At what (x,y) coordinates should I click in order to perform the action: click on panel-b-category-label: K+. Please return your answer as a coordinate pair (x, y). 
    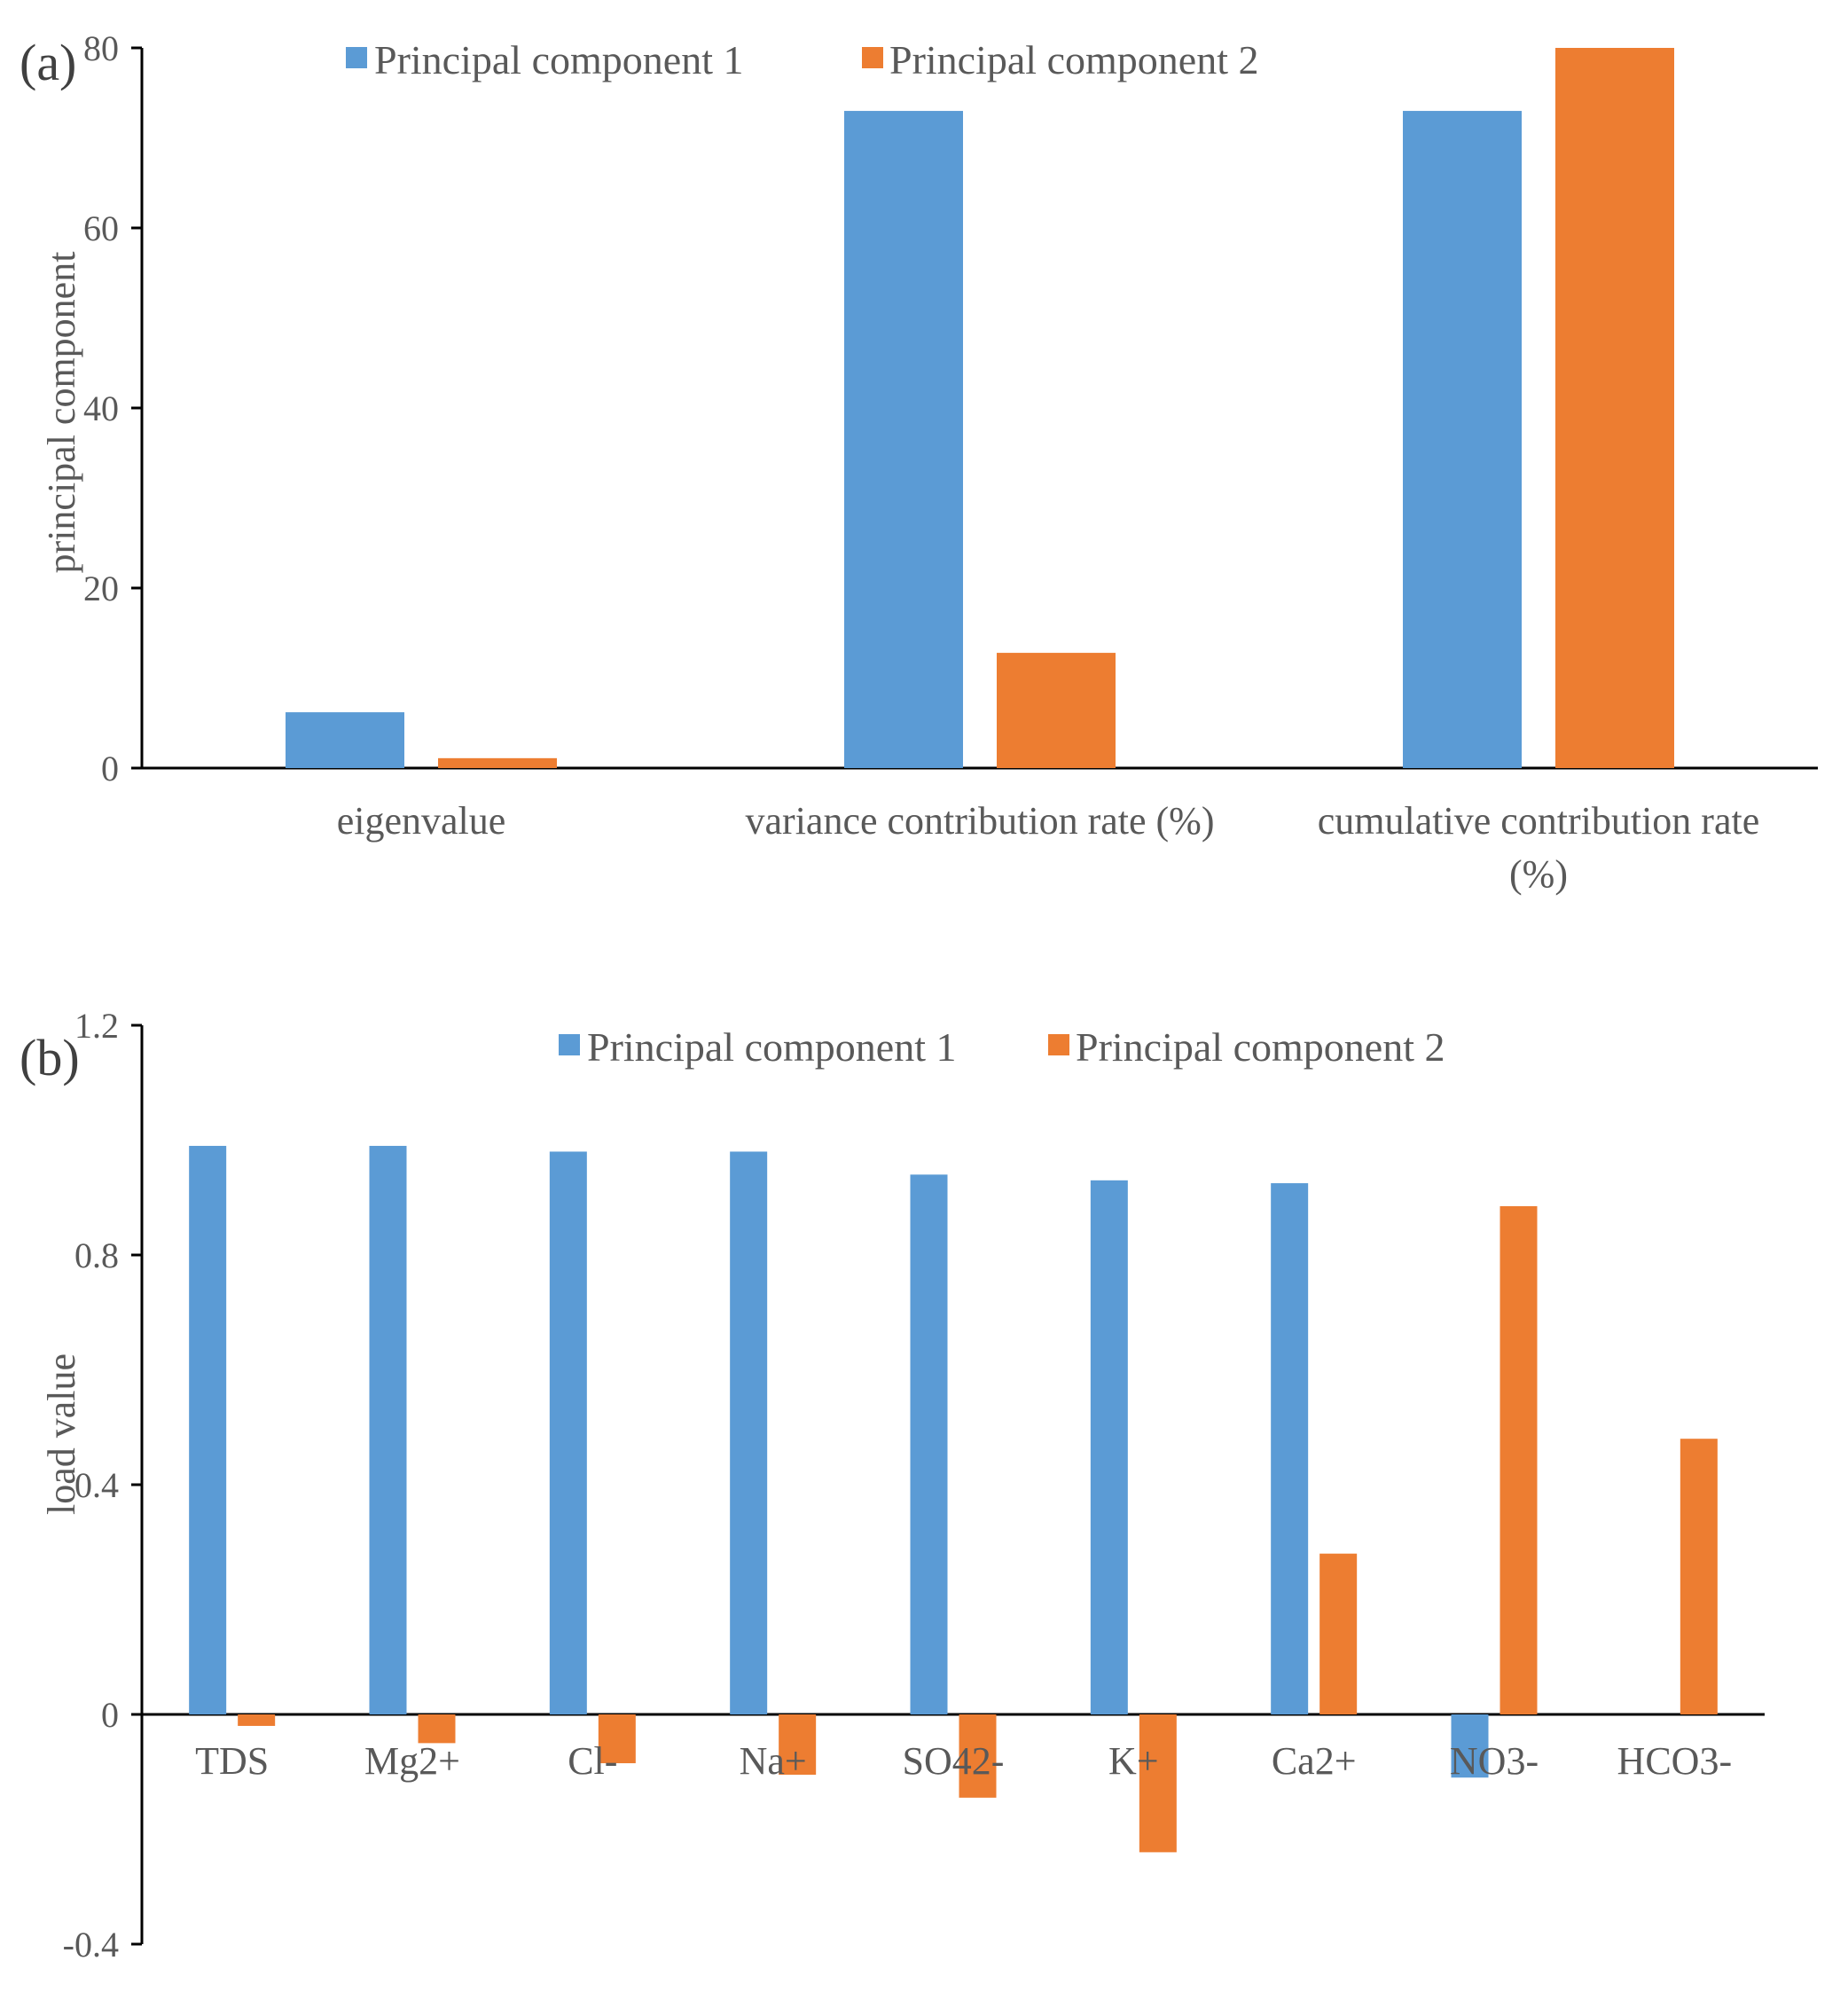
    Looking at the image, I should click on (1133, 1761).